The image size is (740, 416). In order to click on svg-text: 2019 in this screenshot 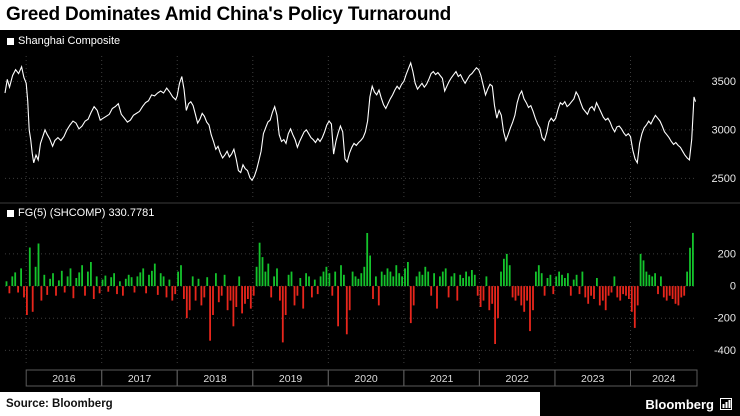, I will do `click(291, 379)`.